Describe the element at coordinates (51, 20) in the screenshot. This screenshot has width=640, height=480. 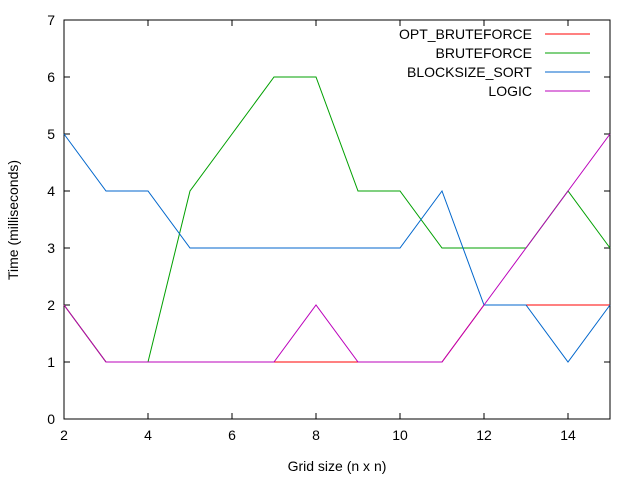
I see `y-tick-label: 7` at that location.